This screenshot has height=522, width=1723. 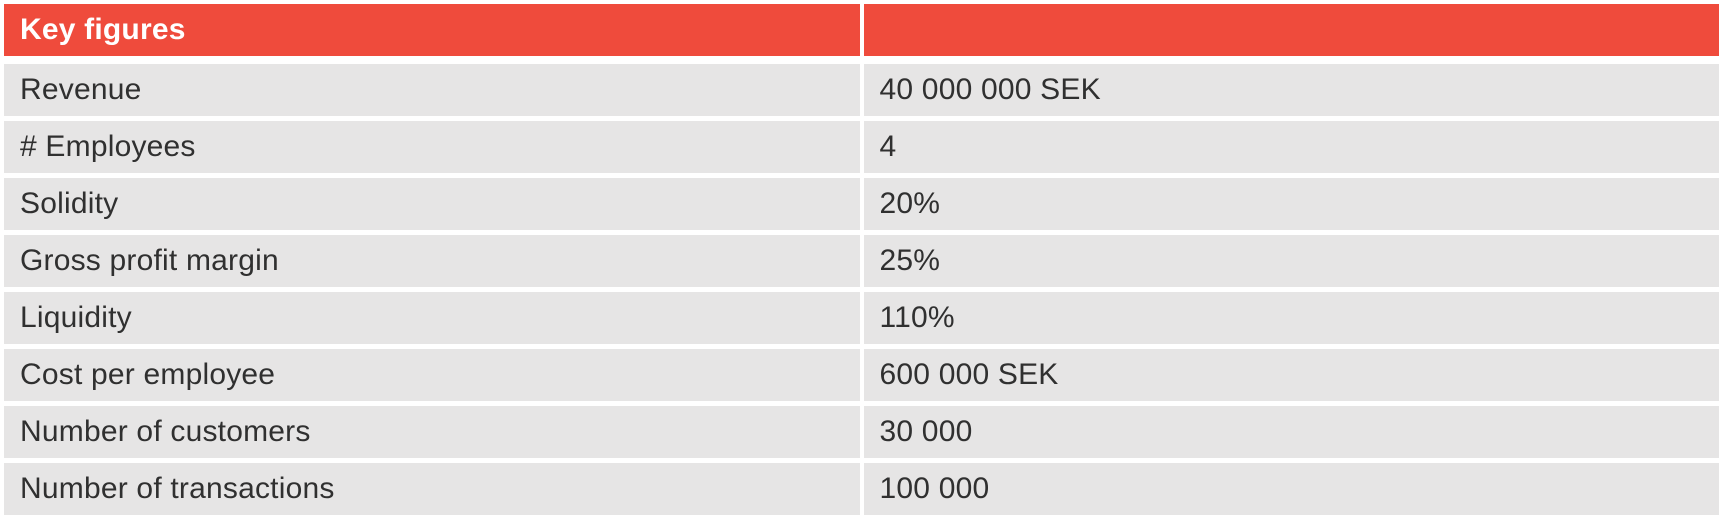 What do you see at coordinates (861, 204) in the screenshot?
I see `table-row: Solidity 20%` at bounding box center [861, 204].